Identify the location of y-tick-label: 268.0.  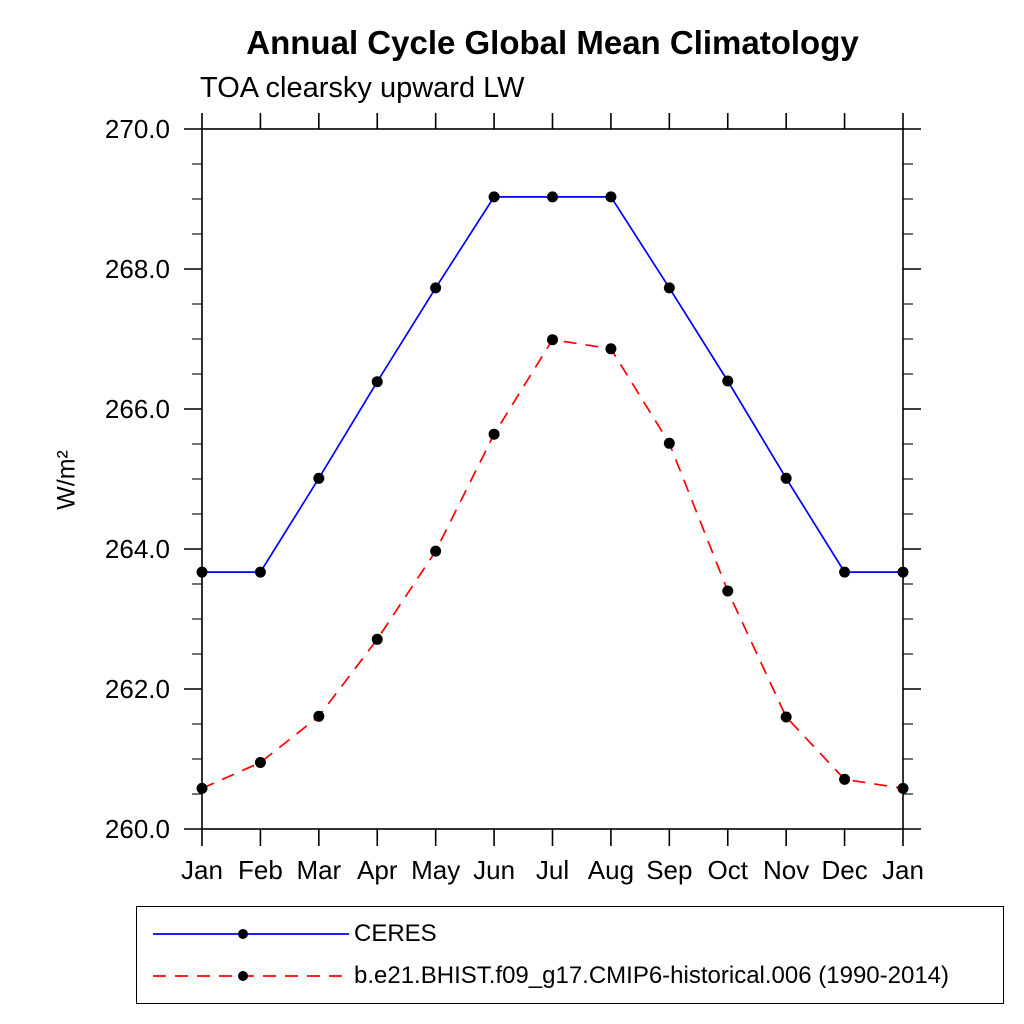
(137, 269).